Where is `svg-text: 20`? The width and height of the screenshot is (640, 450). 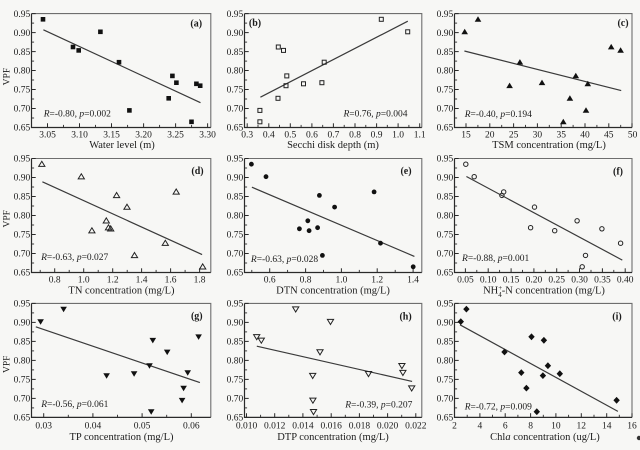 svg-text: 20 is located at coordinates (490, 136).